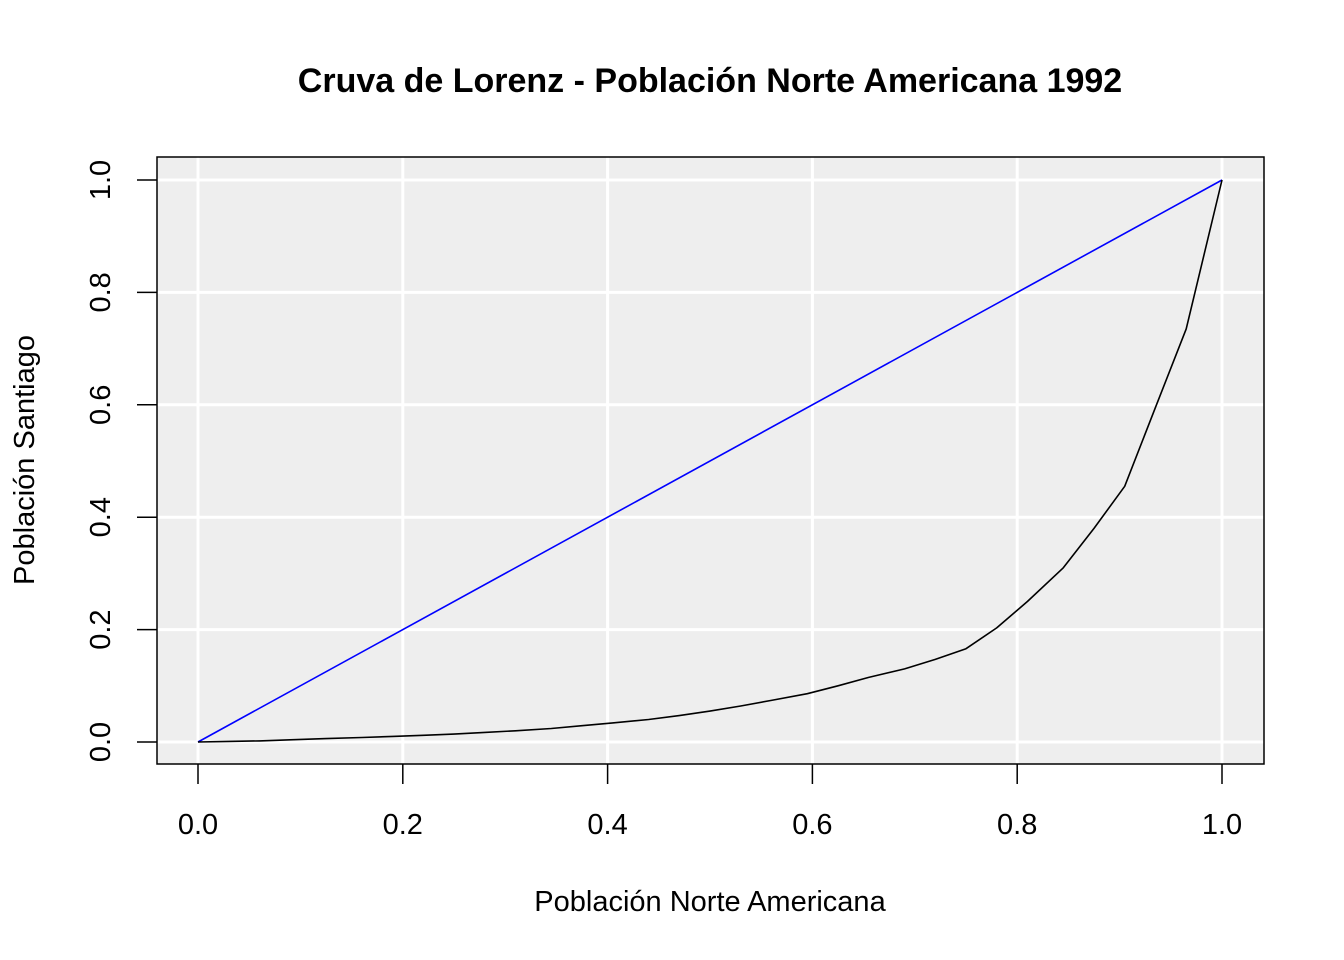 Image resolution: width=1344 pixels, height=960 pixels. Describe the element at coordinates (607, 825) in the screenshot. I see `x-tick-label: 0.4` at that location.